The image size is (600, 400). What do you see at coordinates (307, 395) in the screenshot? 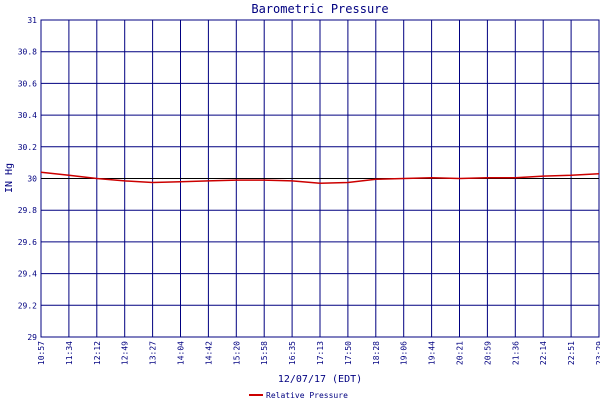
I see `legend-label: Relative Pressure` at bounding box center [307, 395].